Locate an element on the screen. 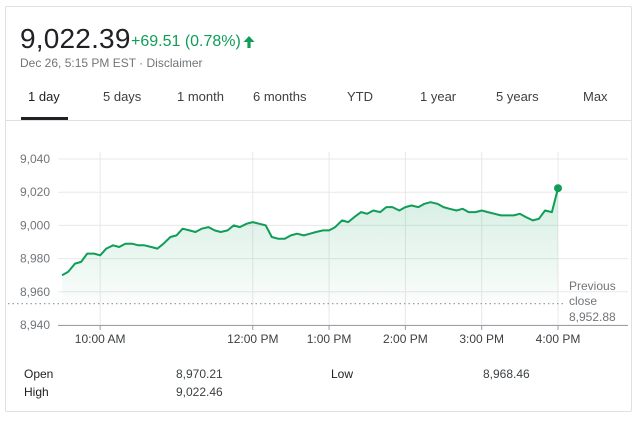 The height and width of the screenshot is (421, 641). x-tick-label: 10:00 AM is located at coordinates (100, 339).